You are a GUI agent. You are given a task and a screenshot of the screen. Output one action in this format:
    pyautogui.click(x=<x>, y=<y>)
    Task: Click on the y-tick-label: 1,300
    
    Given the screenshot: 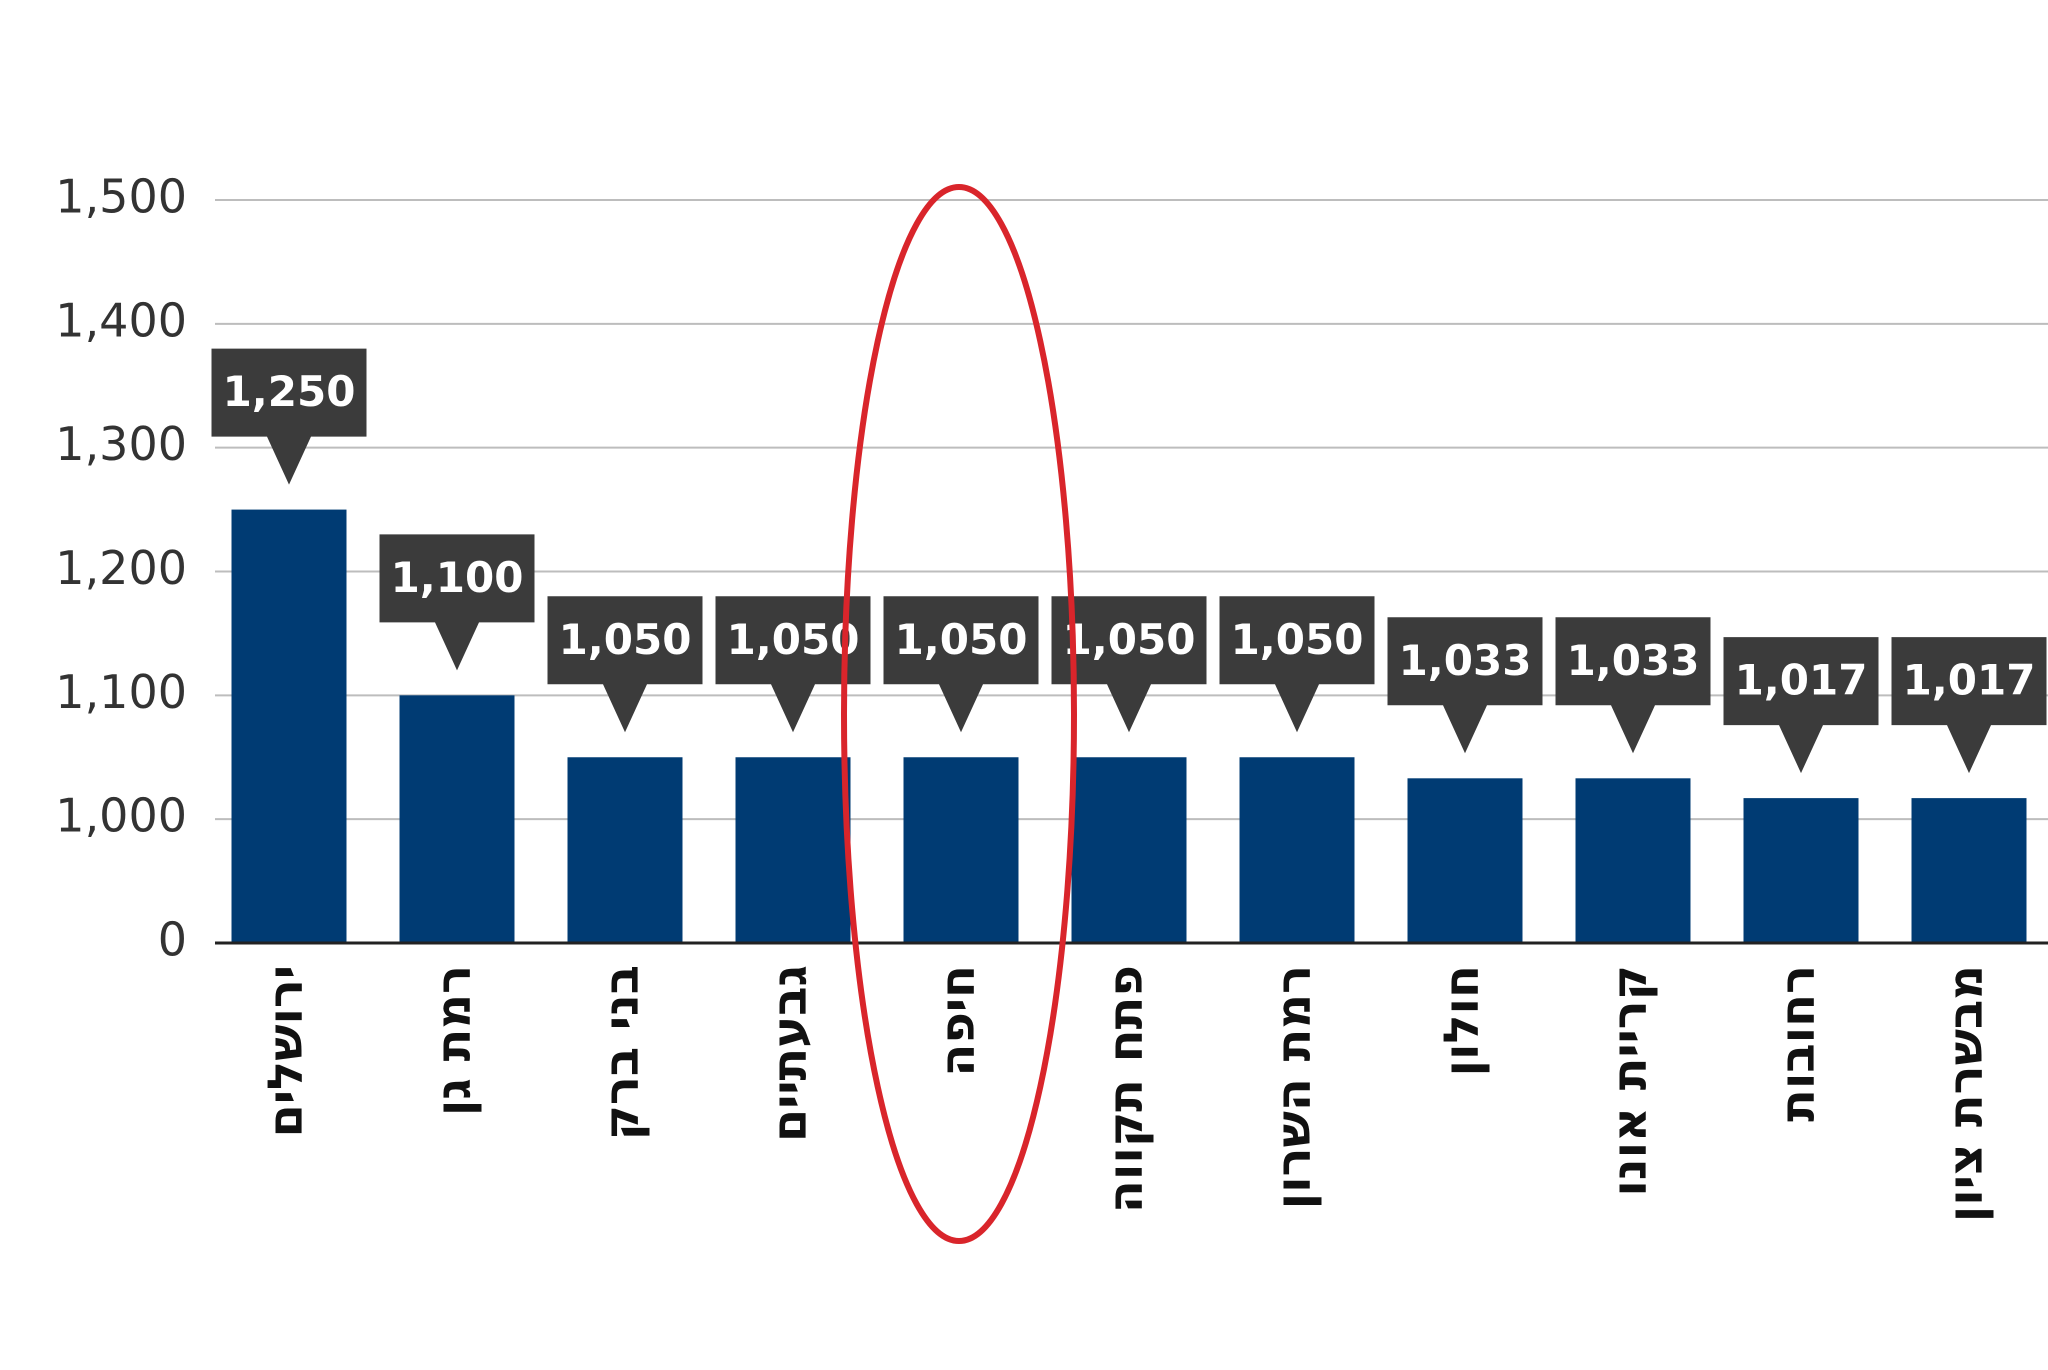 What is the action you would take?
    pyautogui.click(x=121, y=444)
    